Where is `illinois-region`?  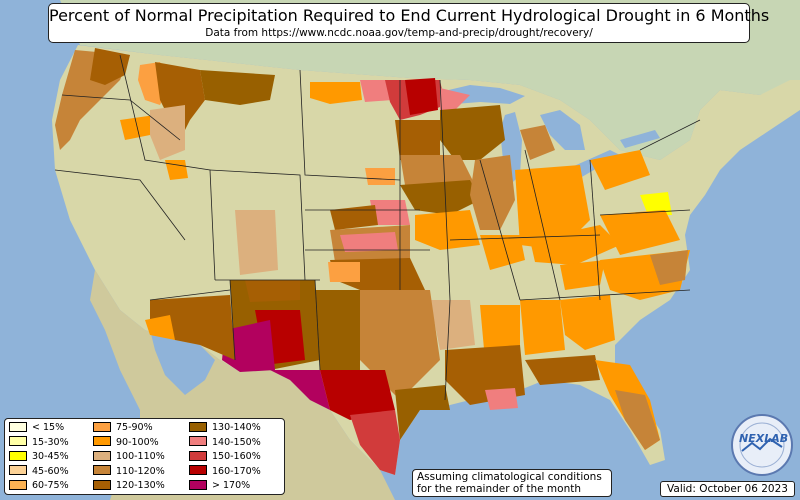 illinois-region is located at coordinates (492, 192).